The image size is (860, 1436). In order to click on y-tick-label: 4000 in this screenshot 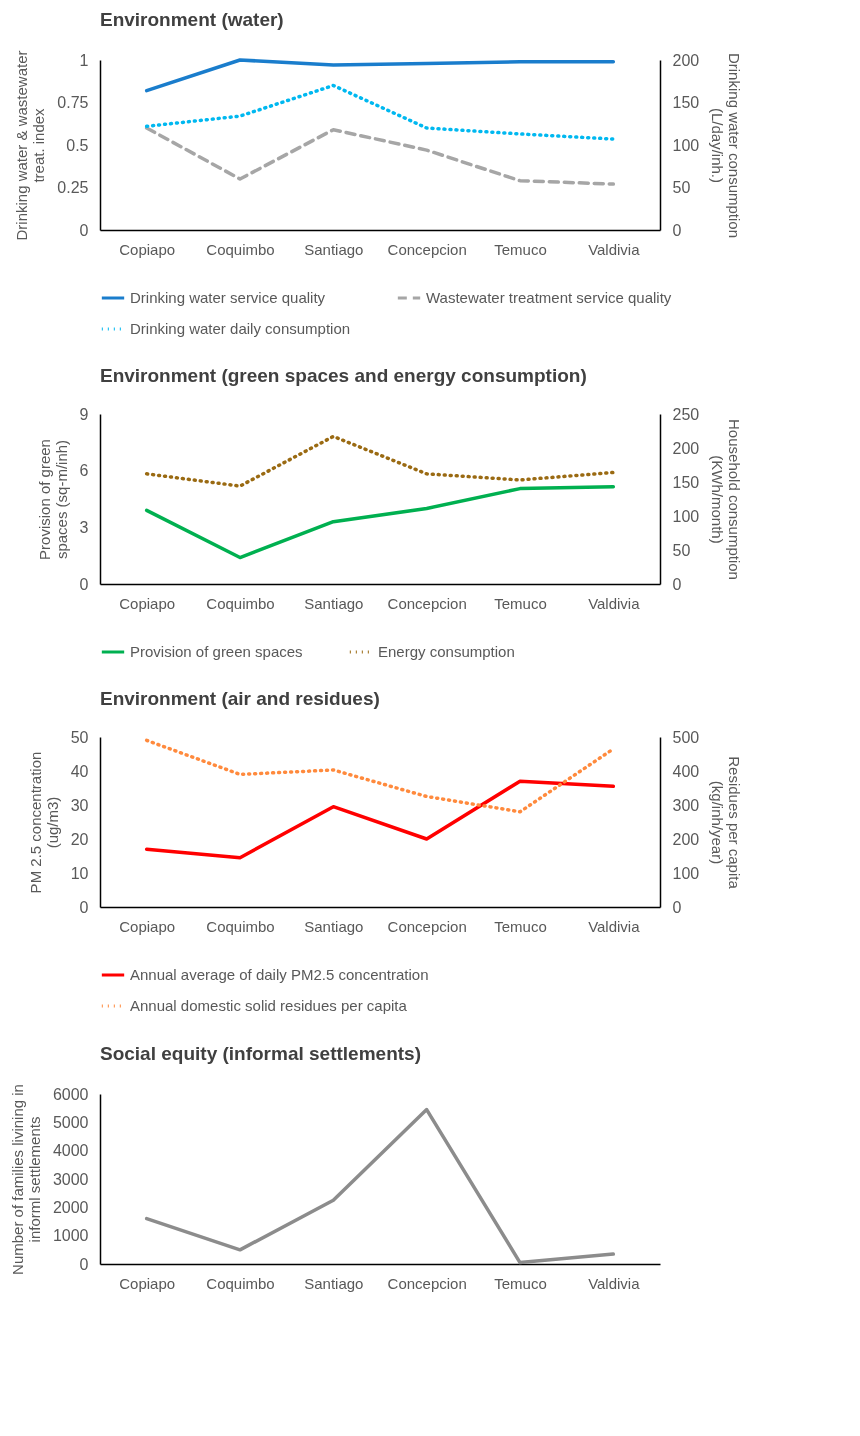, I will do `click(70, 1151)`.